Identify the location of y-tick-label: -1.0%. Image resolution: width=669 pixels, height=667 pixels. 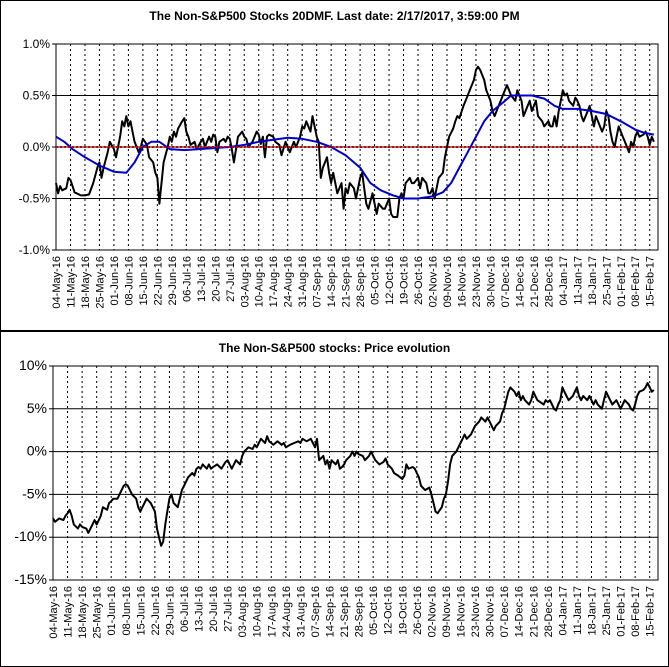
(35, 250).